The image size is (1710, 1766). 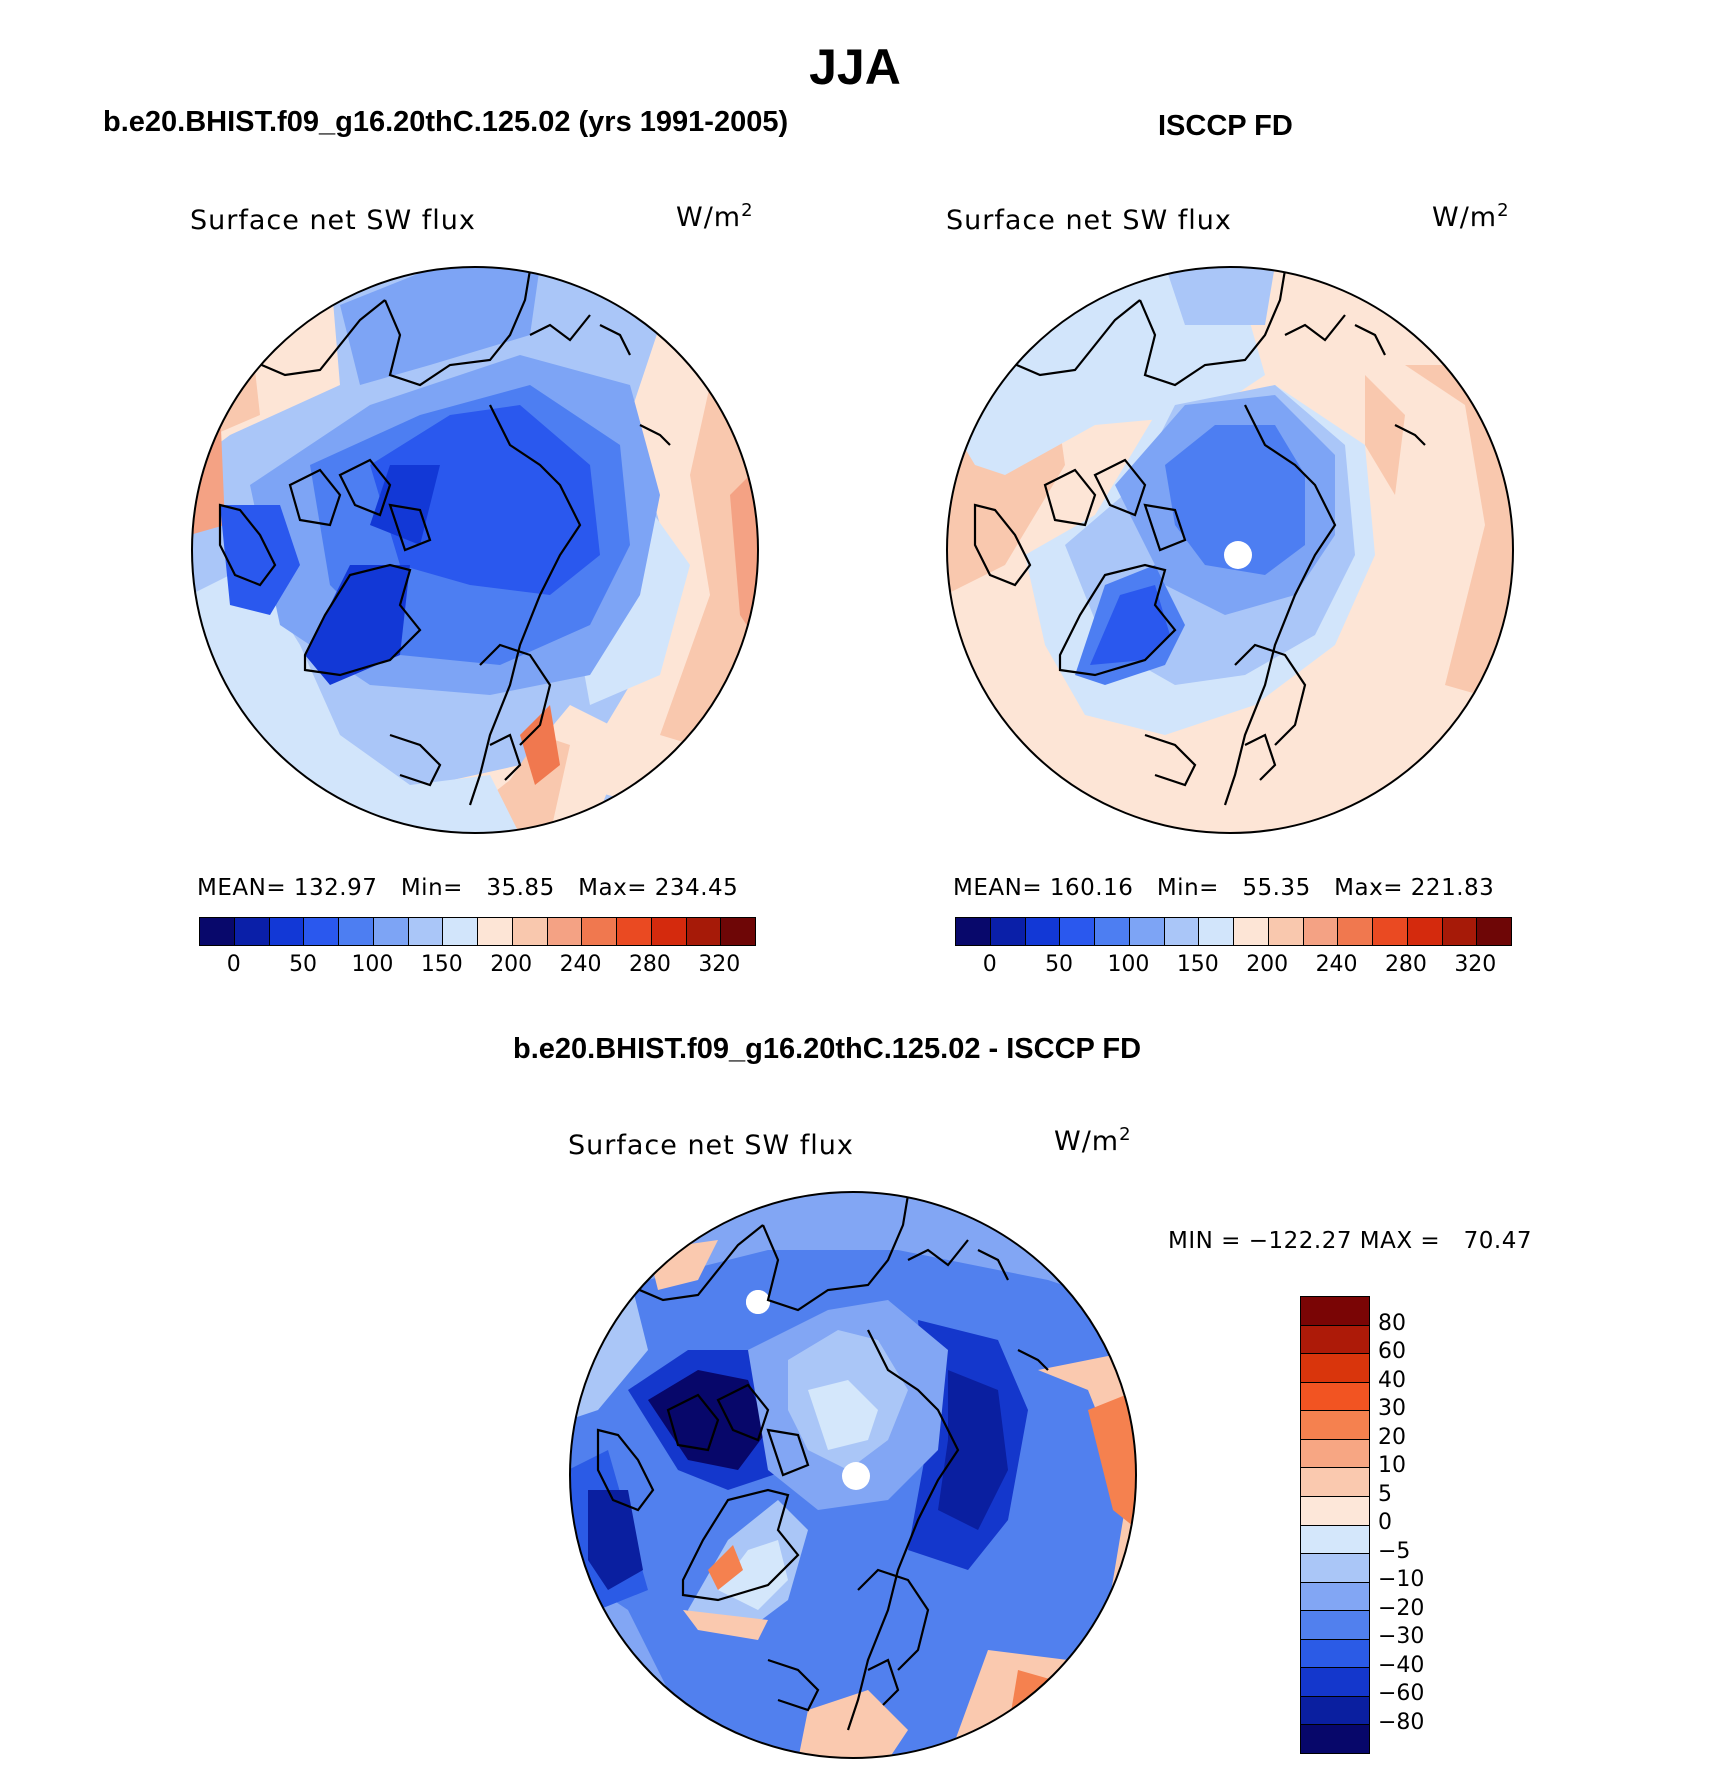 What do you see at coordinates (998, 888) in the screenshot?
I see `obs-mean-label: MEAN=` at bounding box center [998, 888].